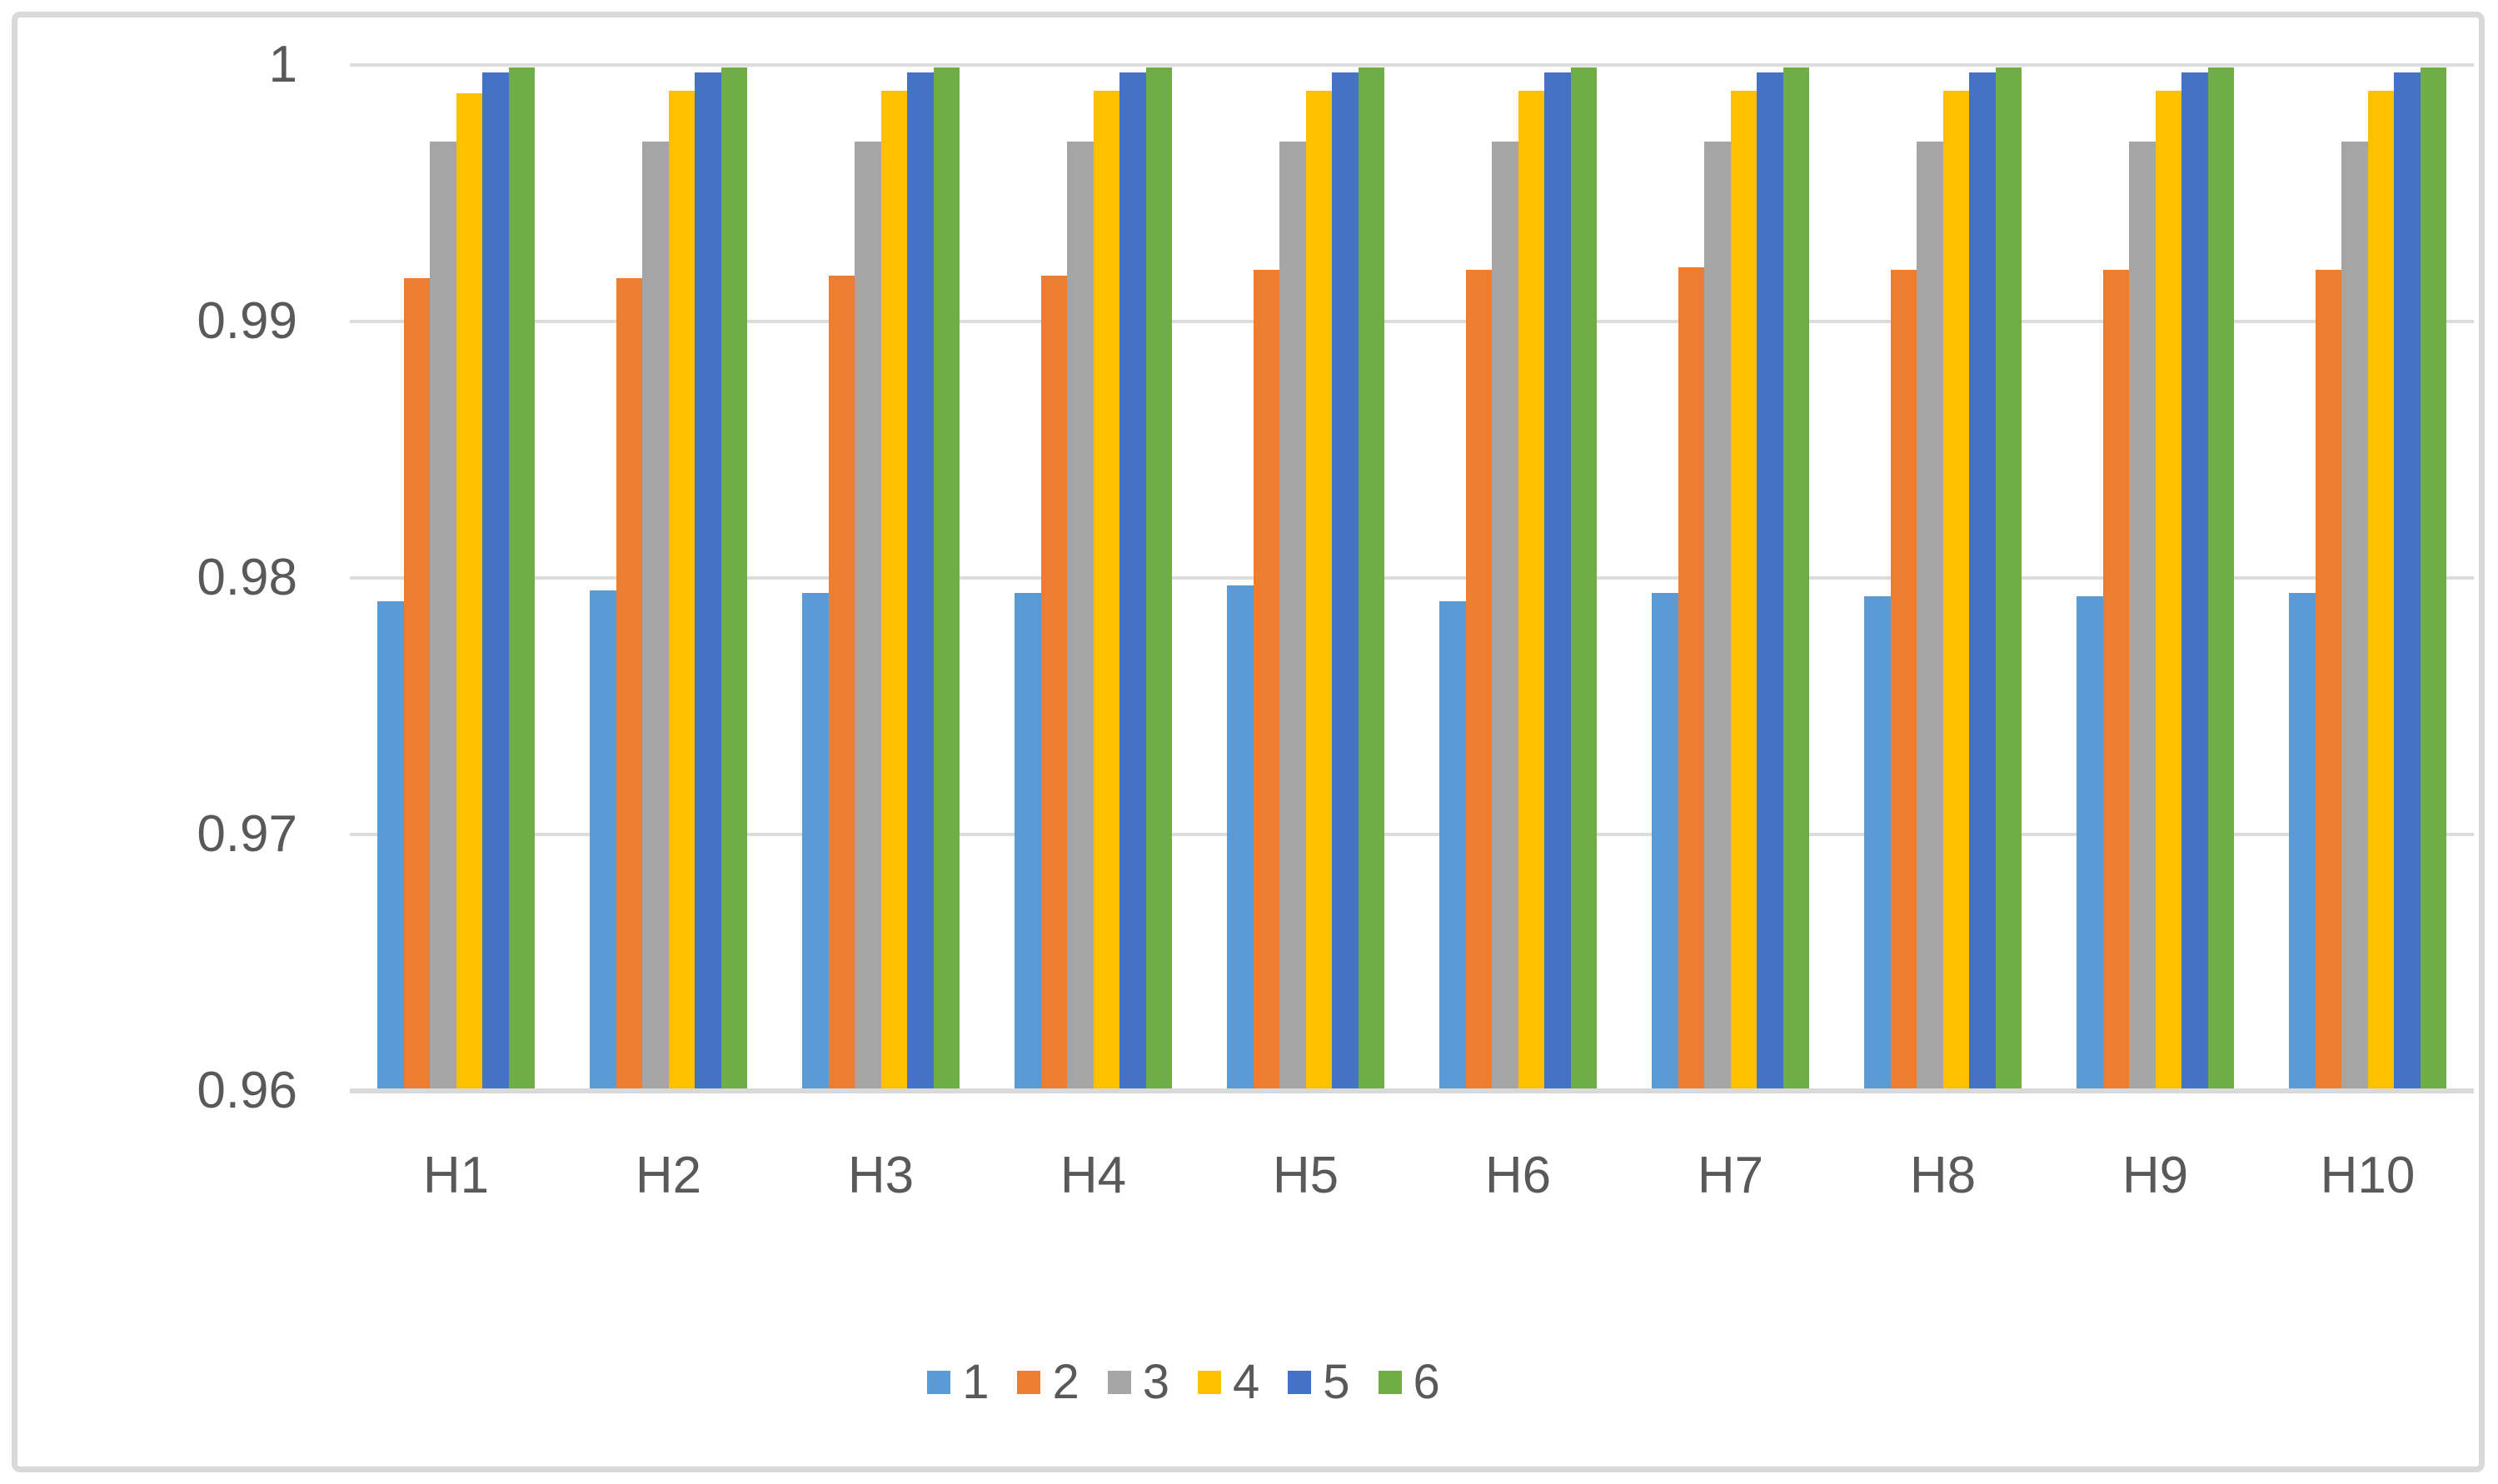 Image resolution: width=2498 pixels, height=1484 pixels. Describe the element at coordinates (1240, 838) in the screenshot. I see `bar-series-1-H5` at that location.